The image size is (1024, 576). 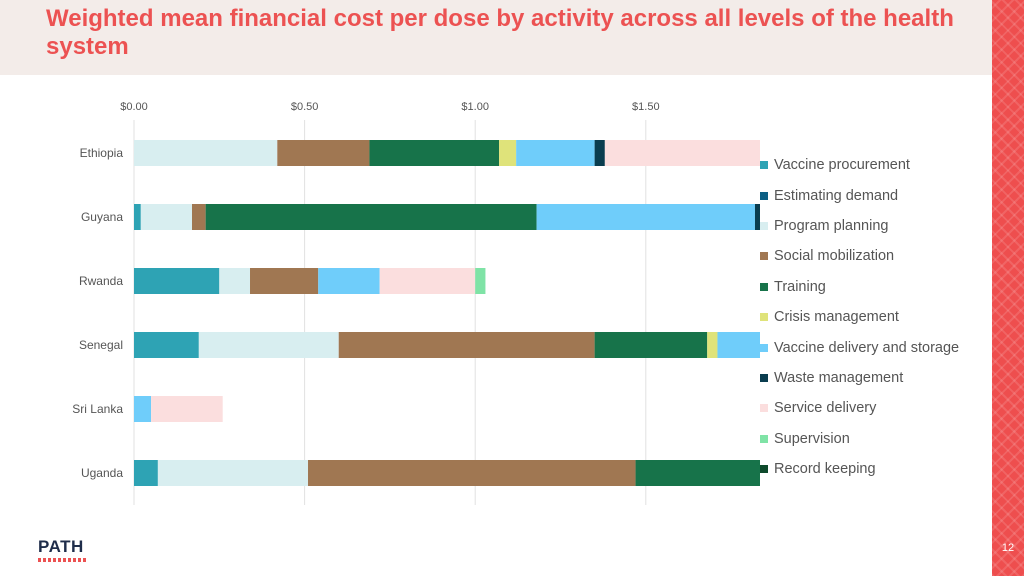 I want to click on category-label: Uganda, so click(x=102, y=473).